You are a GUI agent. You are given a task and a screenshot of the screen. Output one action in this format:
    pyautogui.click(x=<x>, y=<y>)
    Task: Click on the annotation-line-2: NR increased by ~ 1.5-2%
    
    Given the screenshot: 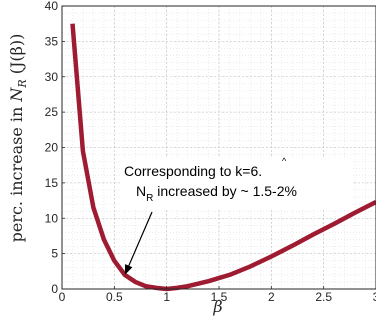 What is the action you would take?
    pyautogui.click(x=216, y=193)
    